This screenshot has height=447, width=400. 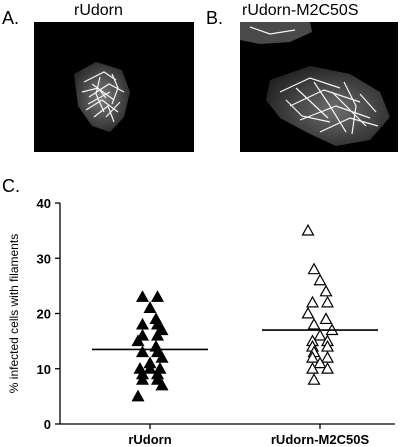 I want to click on micrograph-rudorn-m2c50s, so click(x=319, y=87).